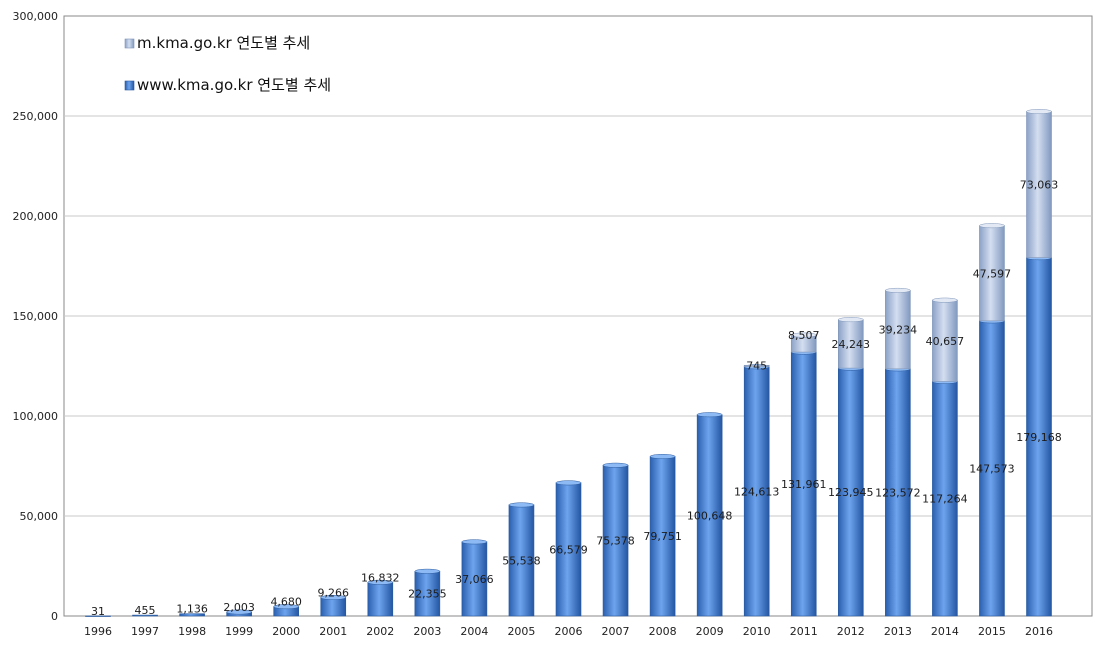 This screenshot has width=1109, height=647. I want to click on x-tick-label: 1996, so click(98, 631).